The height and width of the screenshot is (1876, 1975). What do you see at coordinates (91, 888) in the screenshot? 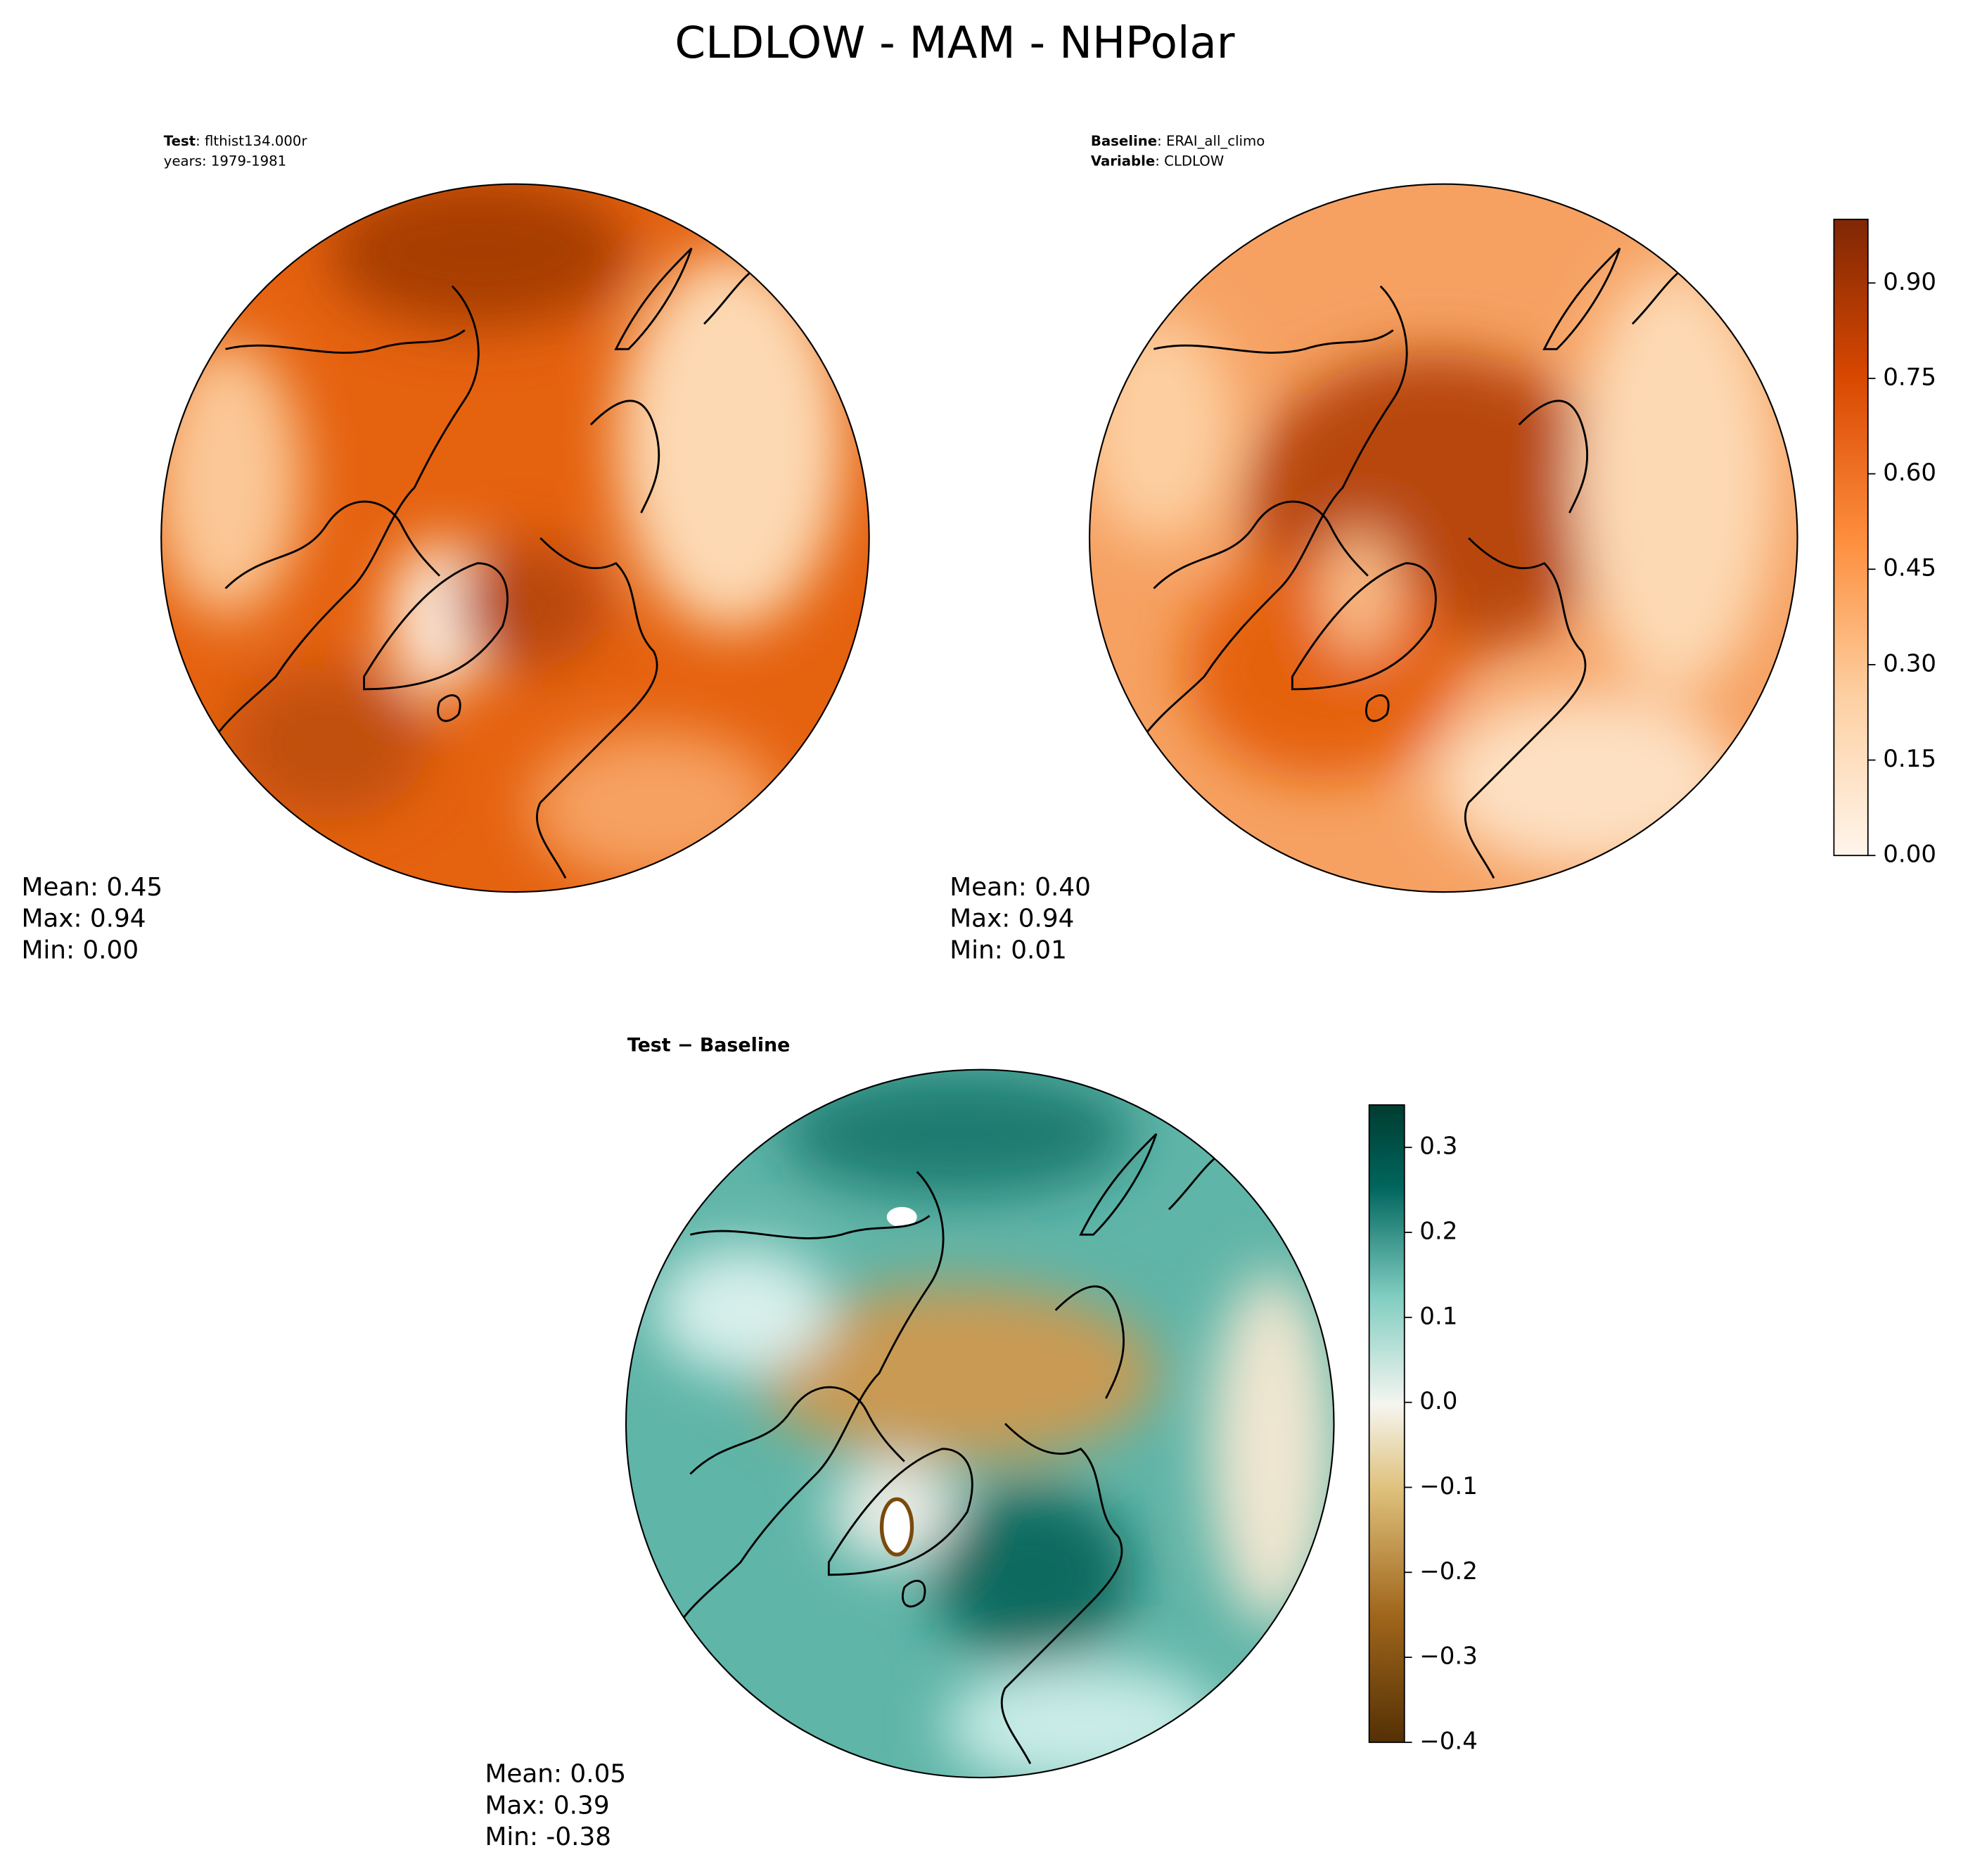
I see `stat: Mean: 0.45` at bounding box center [91, 888].